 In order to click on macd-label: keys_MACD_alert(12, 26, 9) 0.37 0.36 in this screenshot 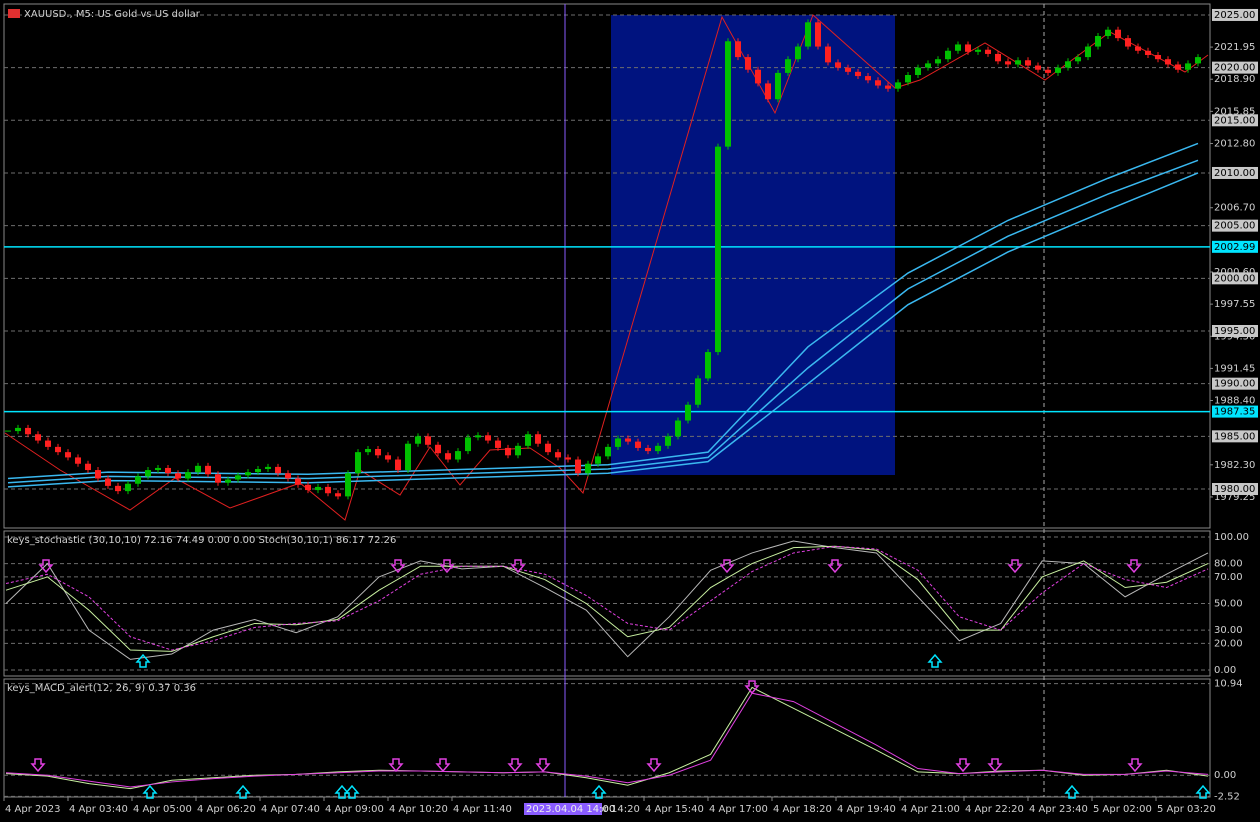, I will do `click(101, 688)`.